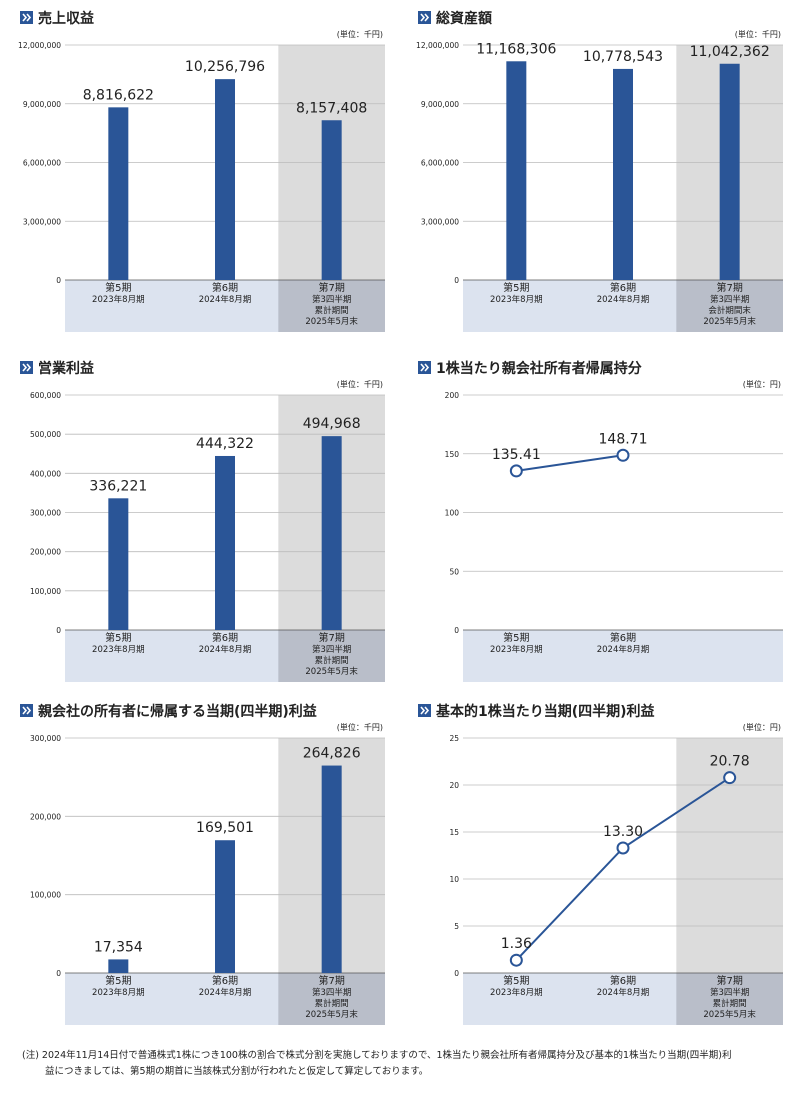 Image resolution: width=800 pixels, height=1093 pixels. Describe the element at coordinates (45, 434) in the screenshot. I see `y-tick-label: 500,000` at that location.